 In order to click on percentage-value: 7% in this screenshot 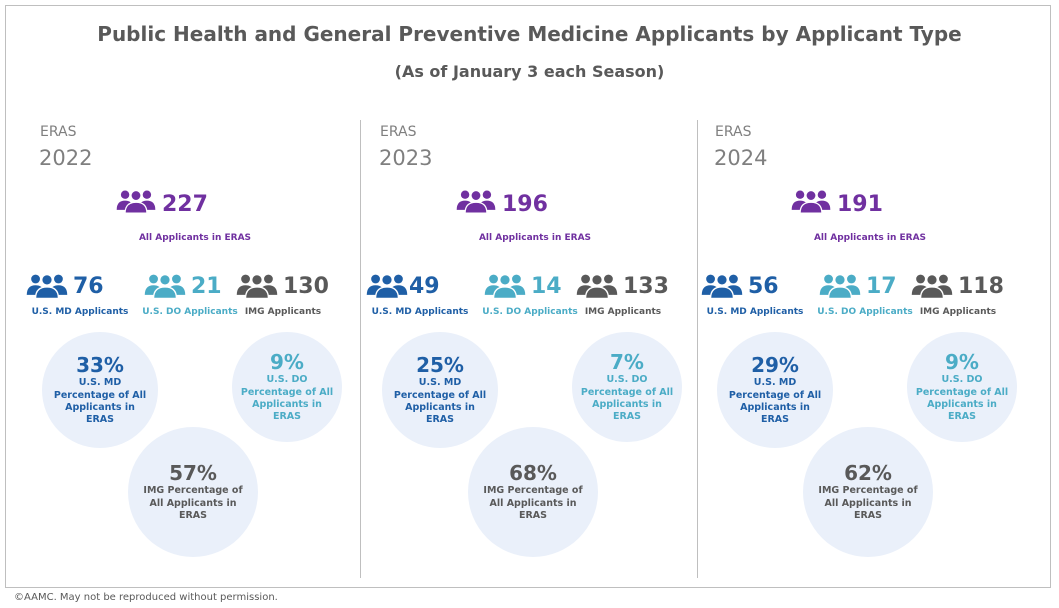, I will do `click(627, 362)`.